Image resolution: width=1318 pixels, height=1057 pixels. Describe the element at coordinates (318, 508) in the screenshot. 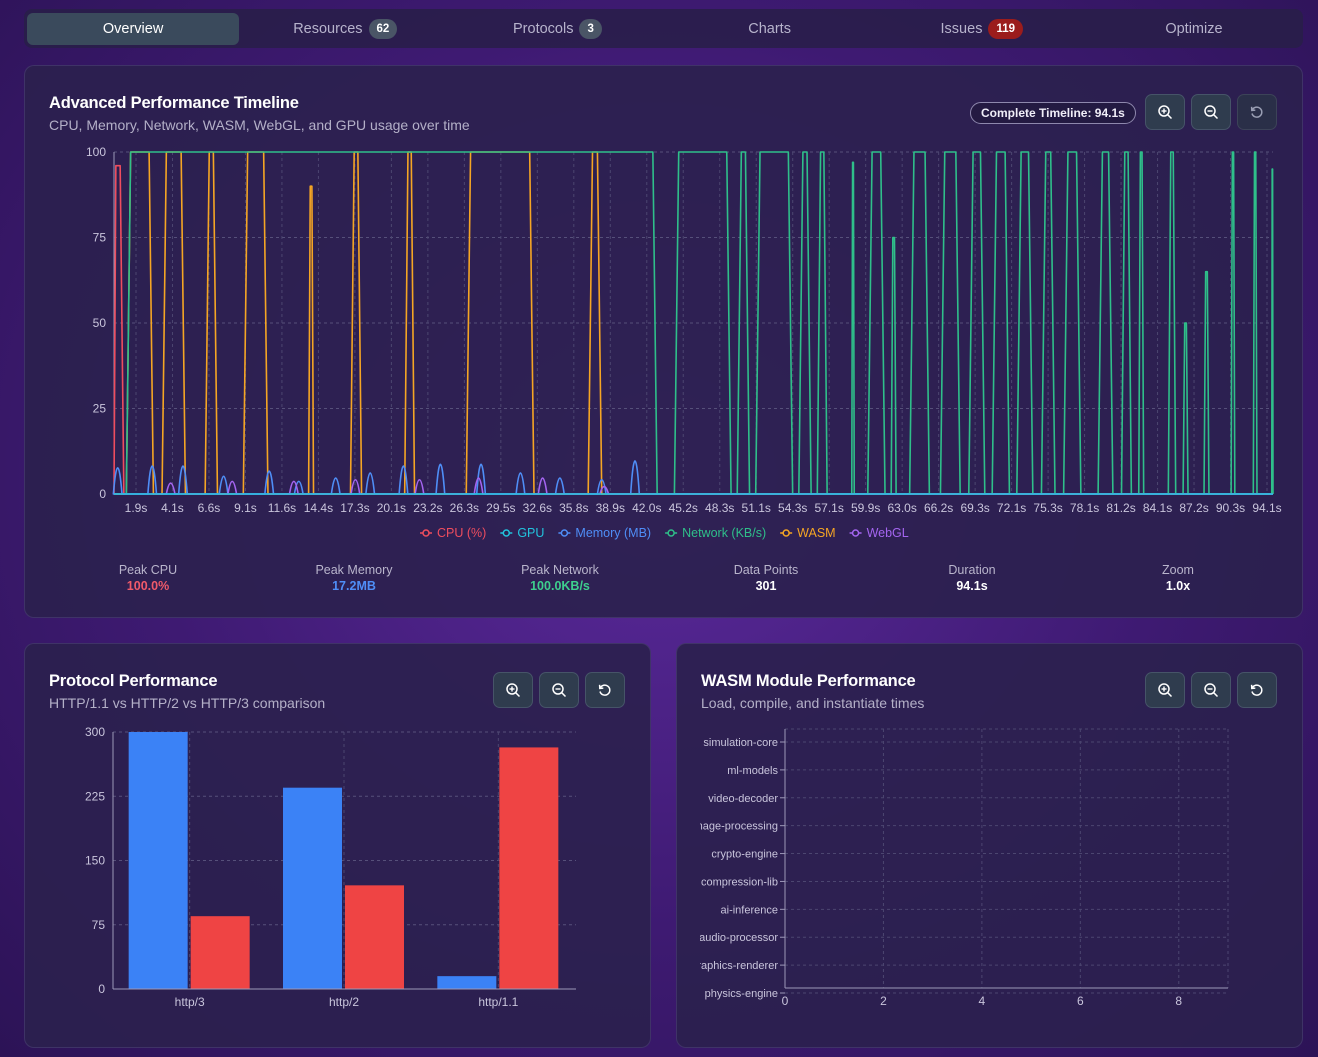

I see `x-tick-label: 14.4s` at that location.